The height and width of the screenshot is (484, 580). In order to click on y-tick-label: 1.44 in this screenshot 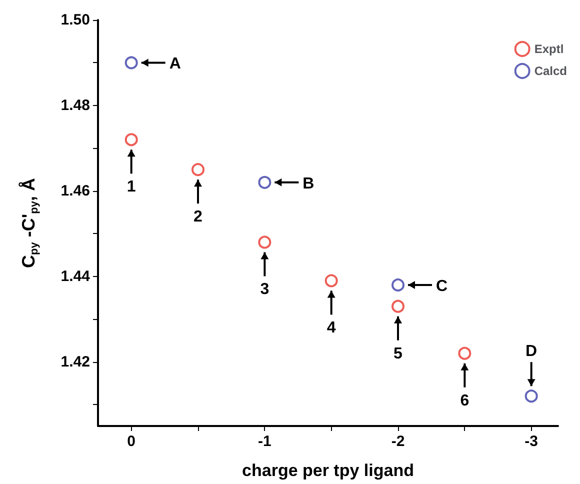, I will do `click(75, 276)`.